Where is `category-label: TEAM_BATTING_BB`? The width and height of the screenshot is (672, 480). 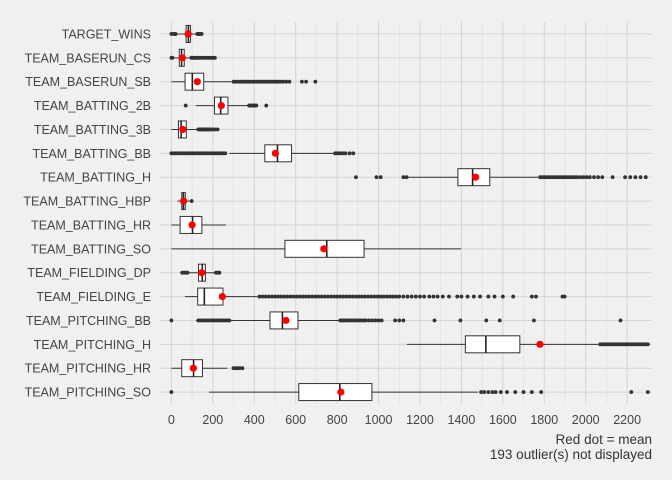
category-label: TEAM_BATTING_BB is located at coordinates (91, 154).